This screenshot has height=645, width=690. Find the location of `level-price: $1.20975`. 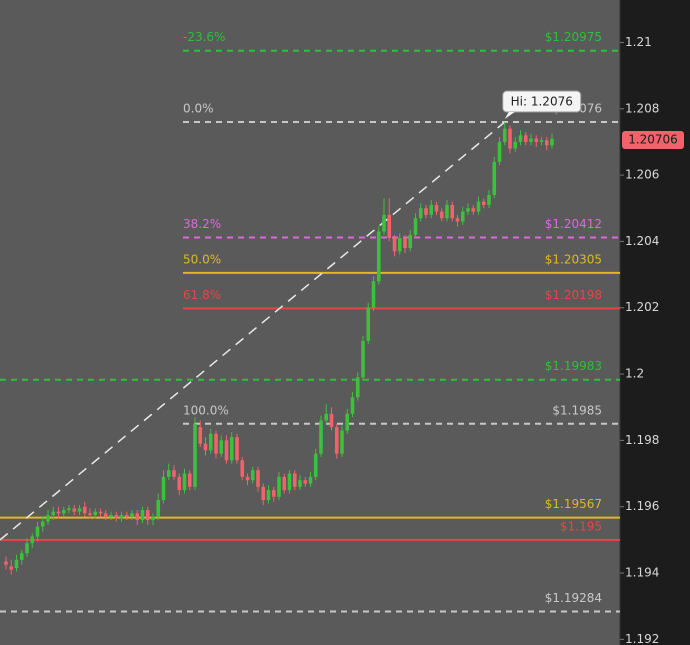

level-price: $1.20975 is located at coordinates (573, 37).